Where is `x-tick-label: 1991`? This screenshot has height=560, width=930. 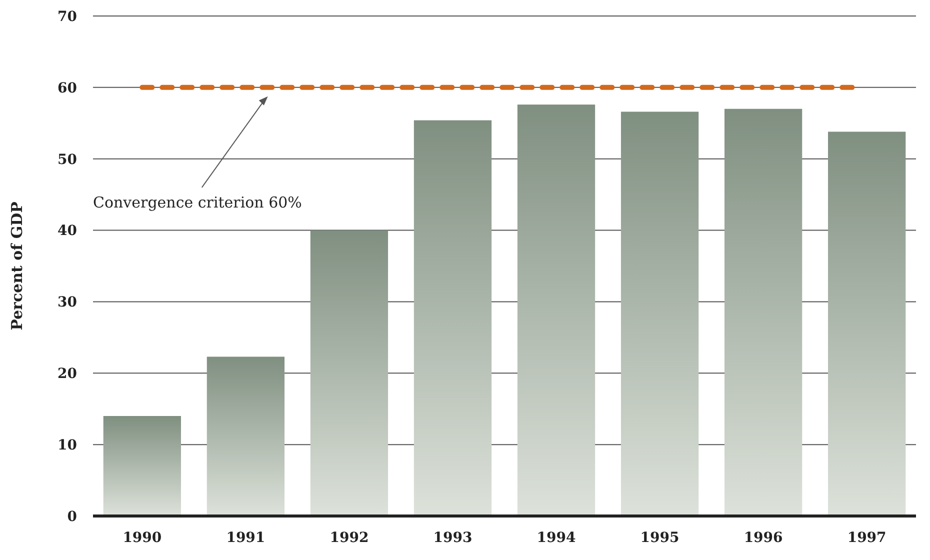 x-tick-label: 1991 is located at coordinates (246, 538).